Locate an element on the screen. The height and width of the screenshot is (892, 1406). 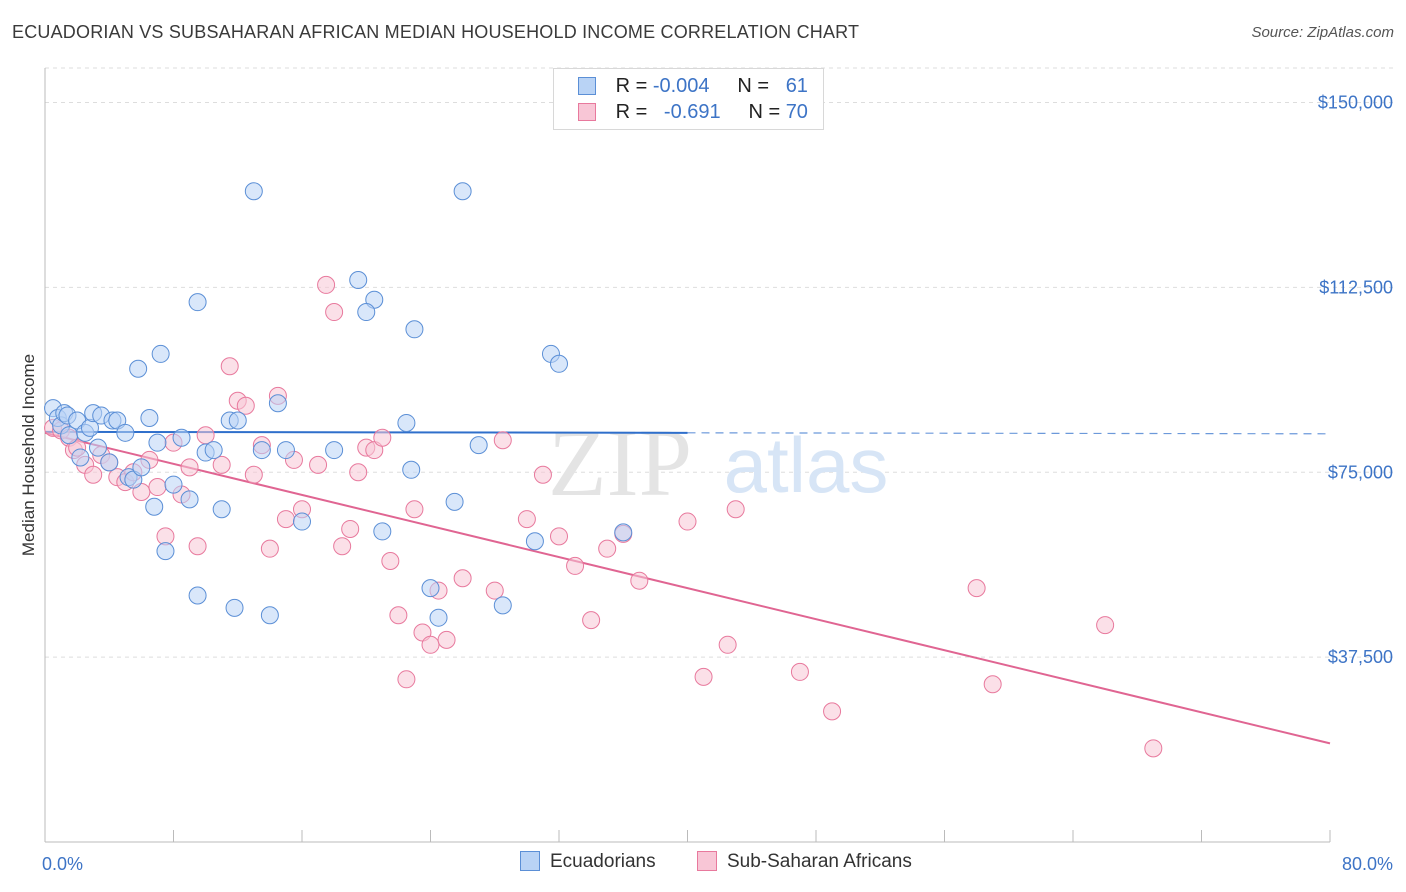
legend-row-ecuadorians: R = -0.004 N = 61 is located at coordinates (693, 88).